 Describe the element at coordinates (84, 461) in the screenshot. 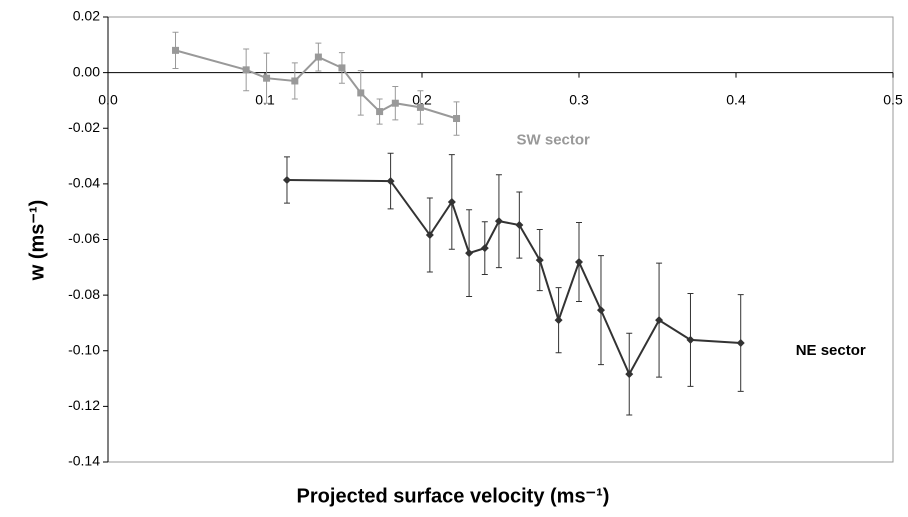

I see `y-tick-label: -0.14` at that location.